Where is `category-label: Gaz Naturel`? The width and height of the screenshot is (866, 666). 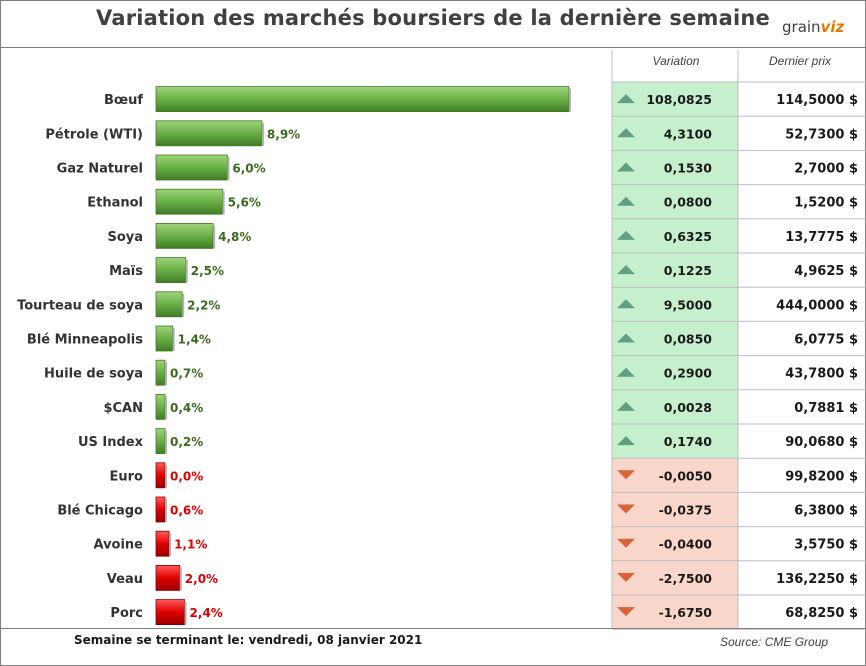
category-label: Gaz Naturel is located at coordinates (100, 169).